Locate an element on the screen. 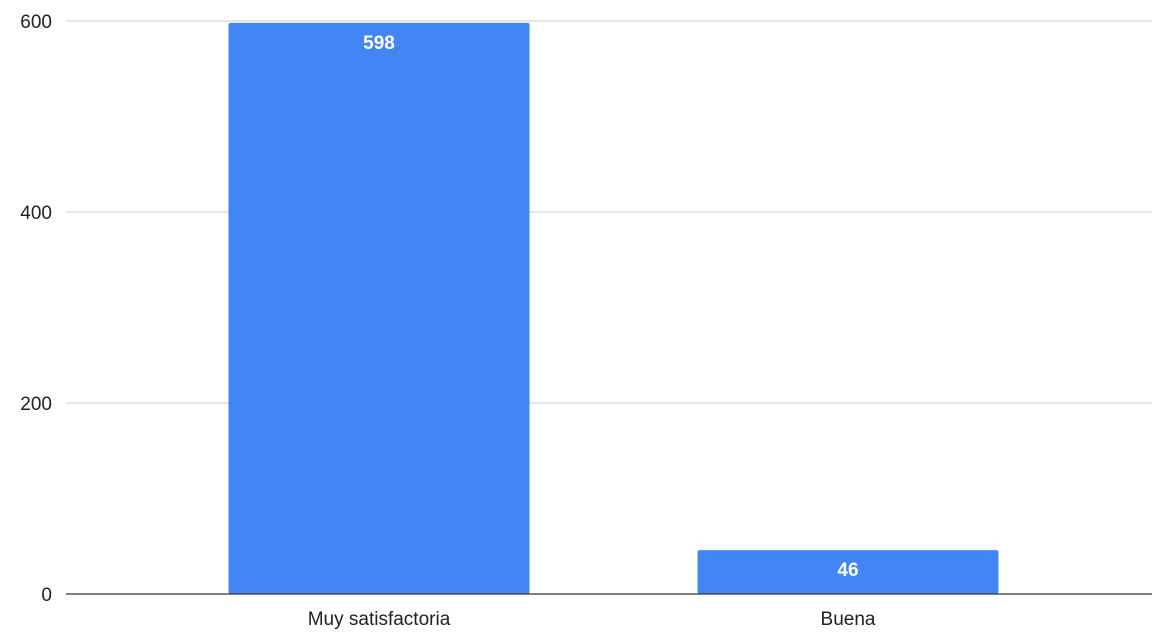 The width and height of the screenshot is (1152, 633). data-label: 598 is located at coordinates (379, 43).